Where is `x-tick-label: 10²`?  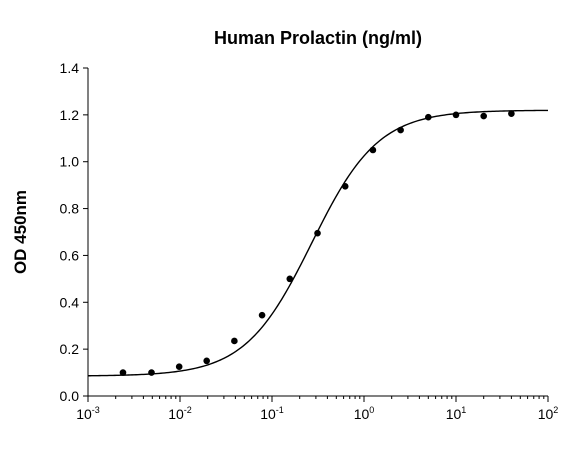
x-tick-label: 10² is located at coordinates (548, 413).